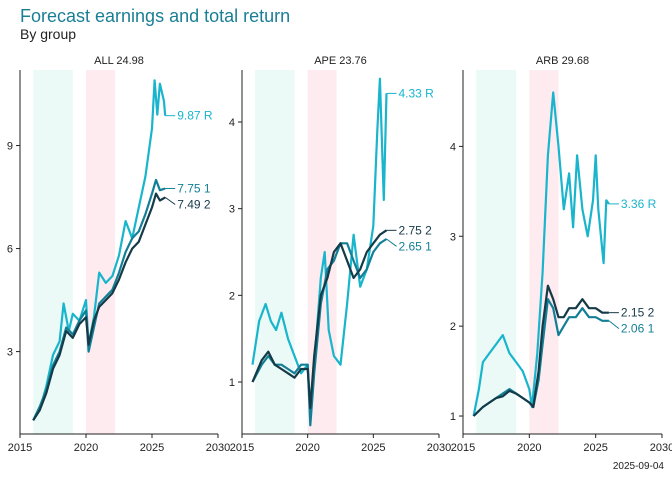 This screenshot has height=480, width=672. What do you see at coordinates (340, 61) in the screenshot?
I see `facet-title: APE 23.76` at bounding box center [340, 61].